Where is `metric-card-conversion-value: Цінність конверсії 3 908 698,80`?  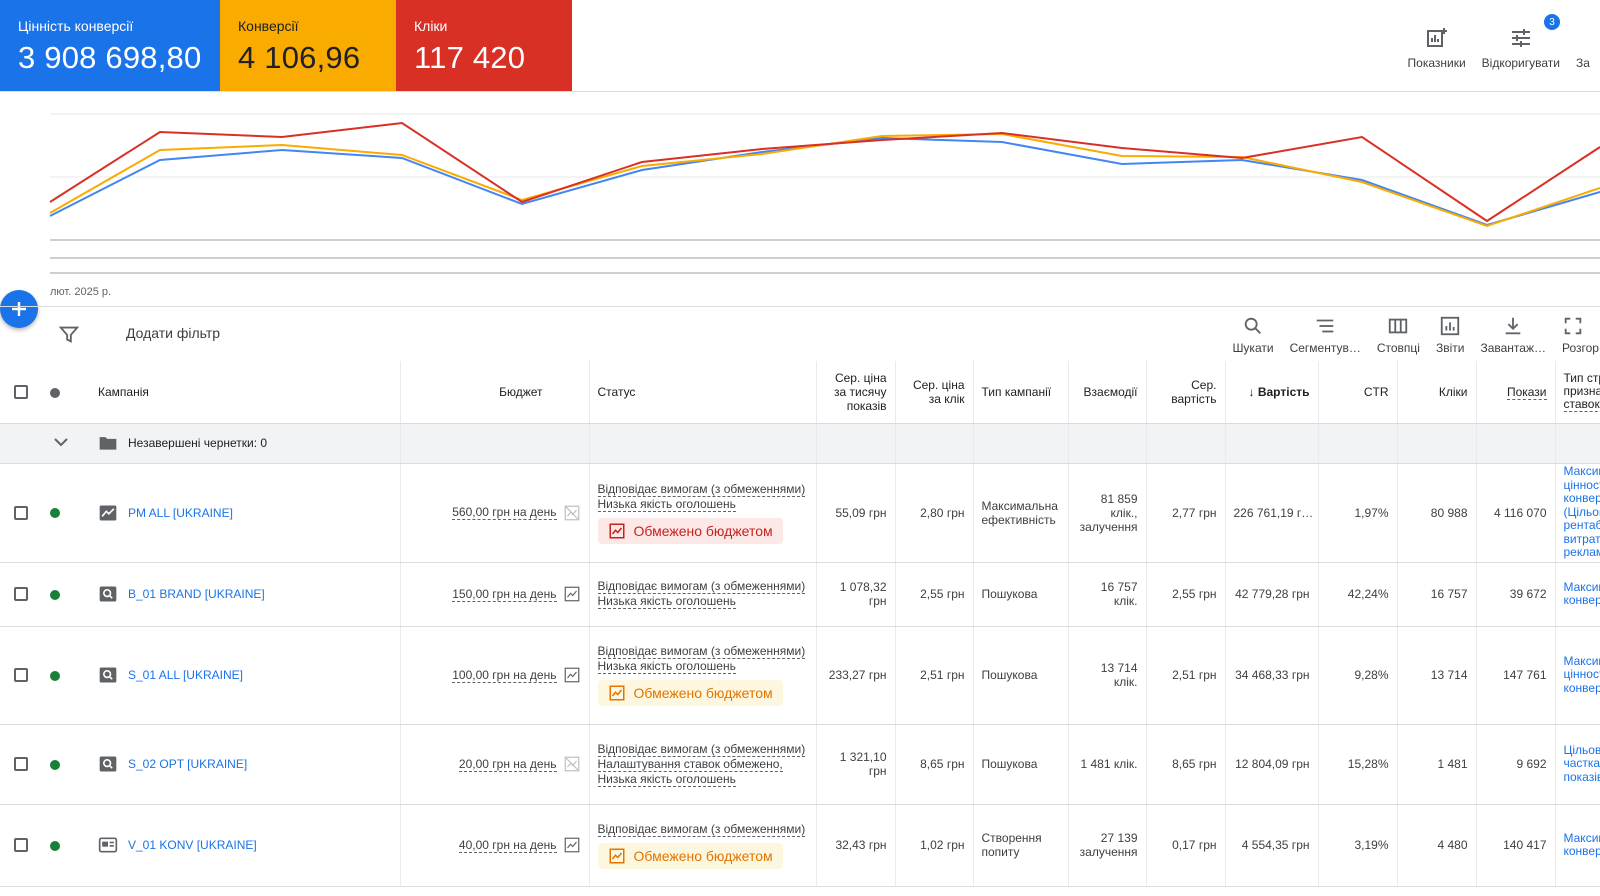
metric-card-conversion-value: Цінність конверсії 3 908 698,80 is located at coordinates (110, 46).